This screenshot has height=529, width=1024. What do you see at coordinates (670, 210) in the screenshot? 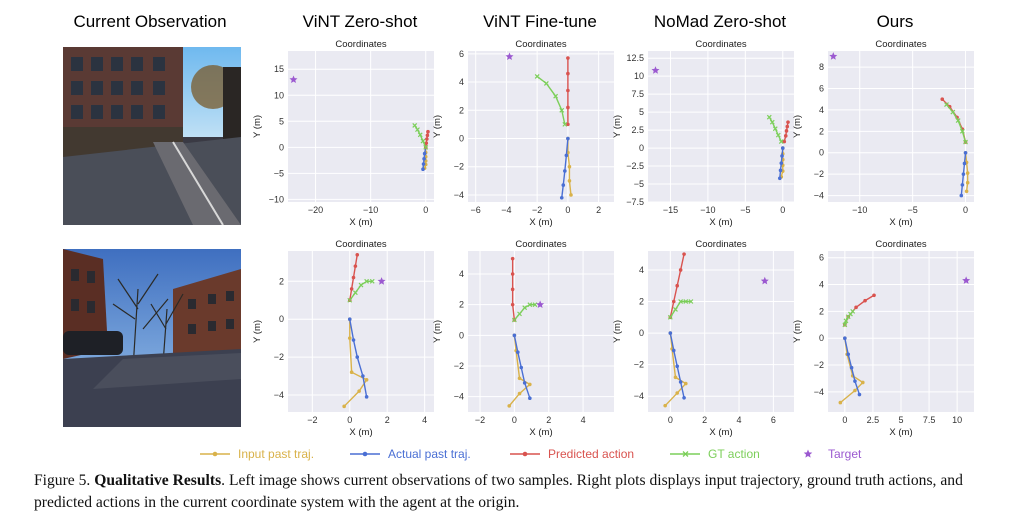
I see `x-tick-label: −15` at bounding box center [670, 210].